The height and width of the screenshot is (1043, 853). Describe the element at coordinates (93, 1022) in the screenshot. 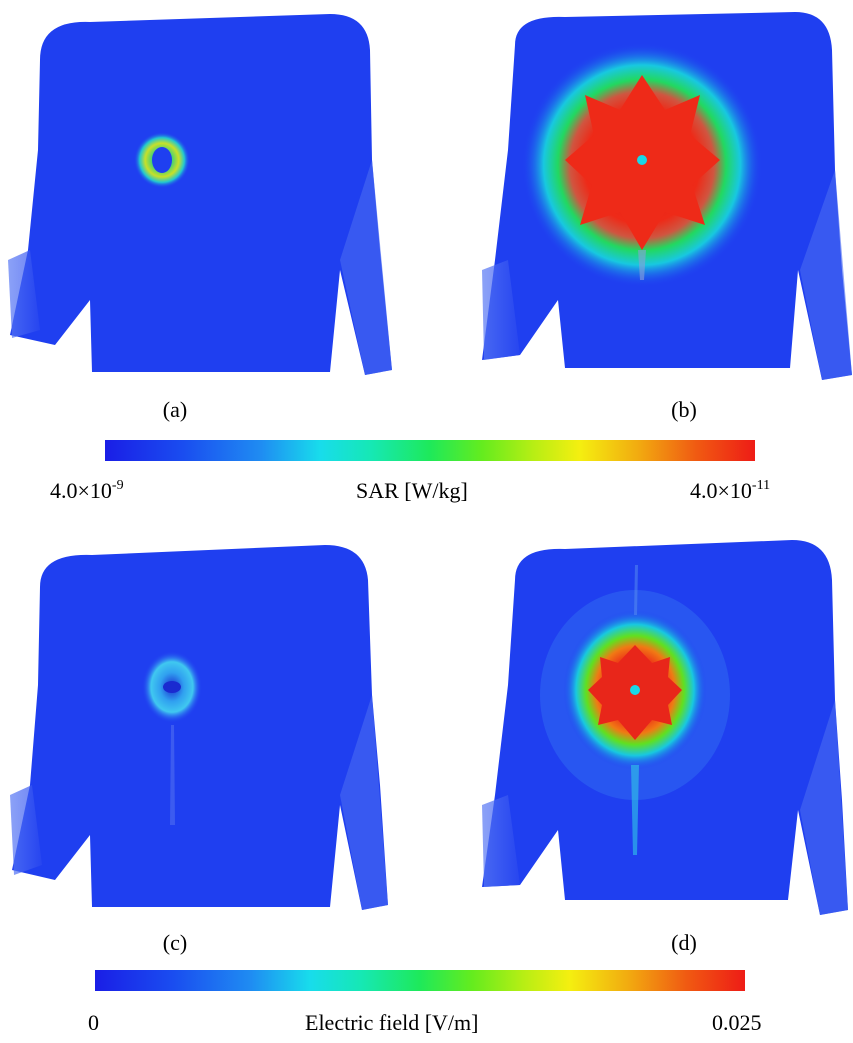

I see `efield-colorbar-min: 0` at that location.